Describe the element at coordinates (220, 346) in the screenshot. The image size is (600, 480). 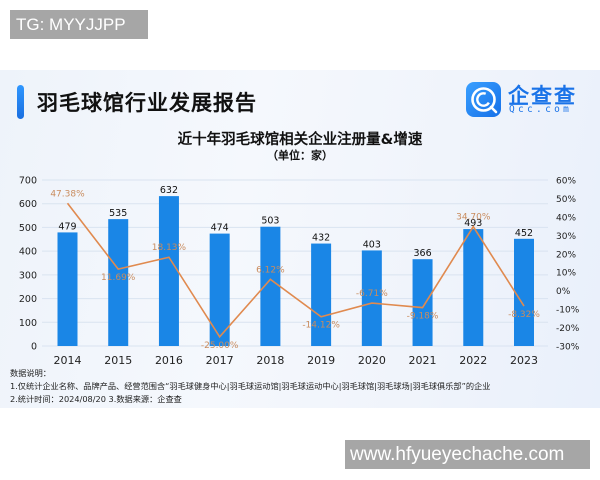
I see `growth-value-label: -25.00%` at that location.